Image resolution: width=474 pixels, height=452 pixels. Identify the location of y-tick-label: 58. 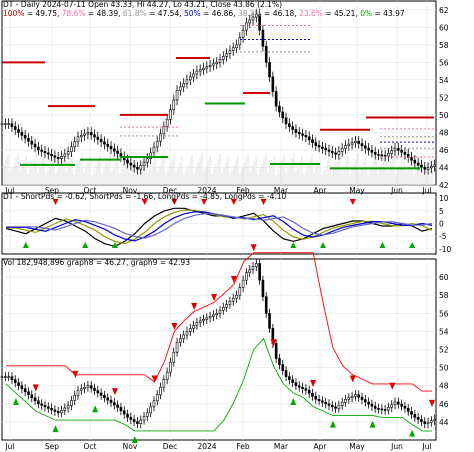
(444, 295).